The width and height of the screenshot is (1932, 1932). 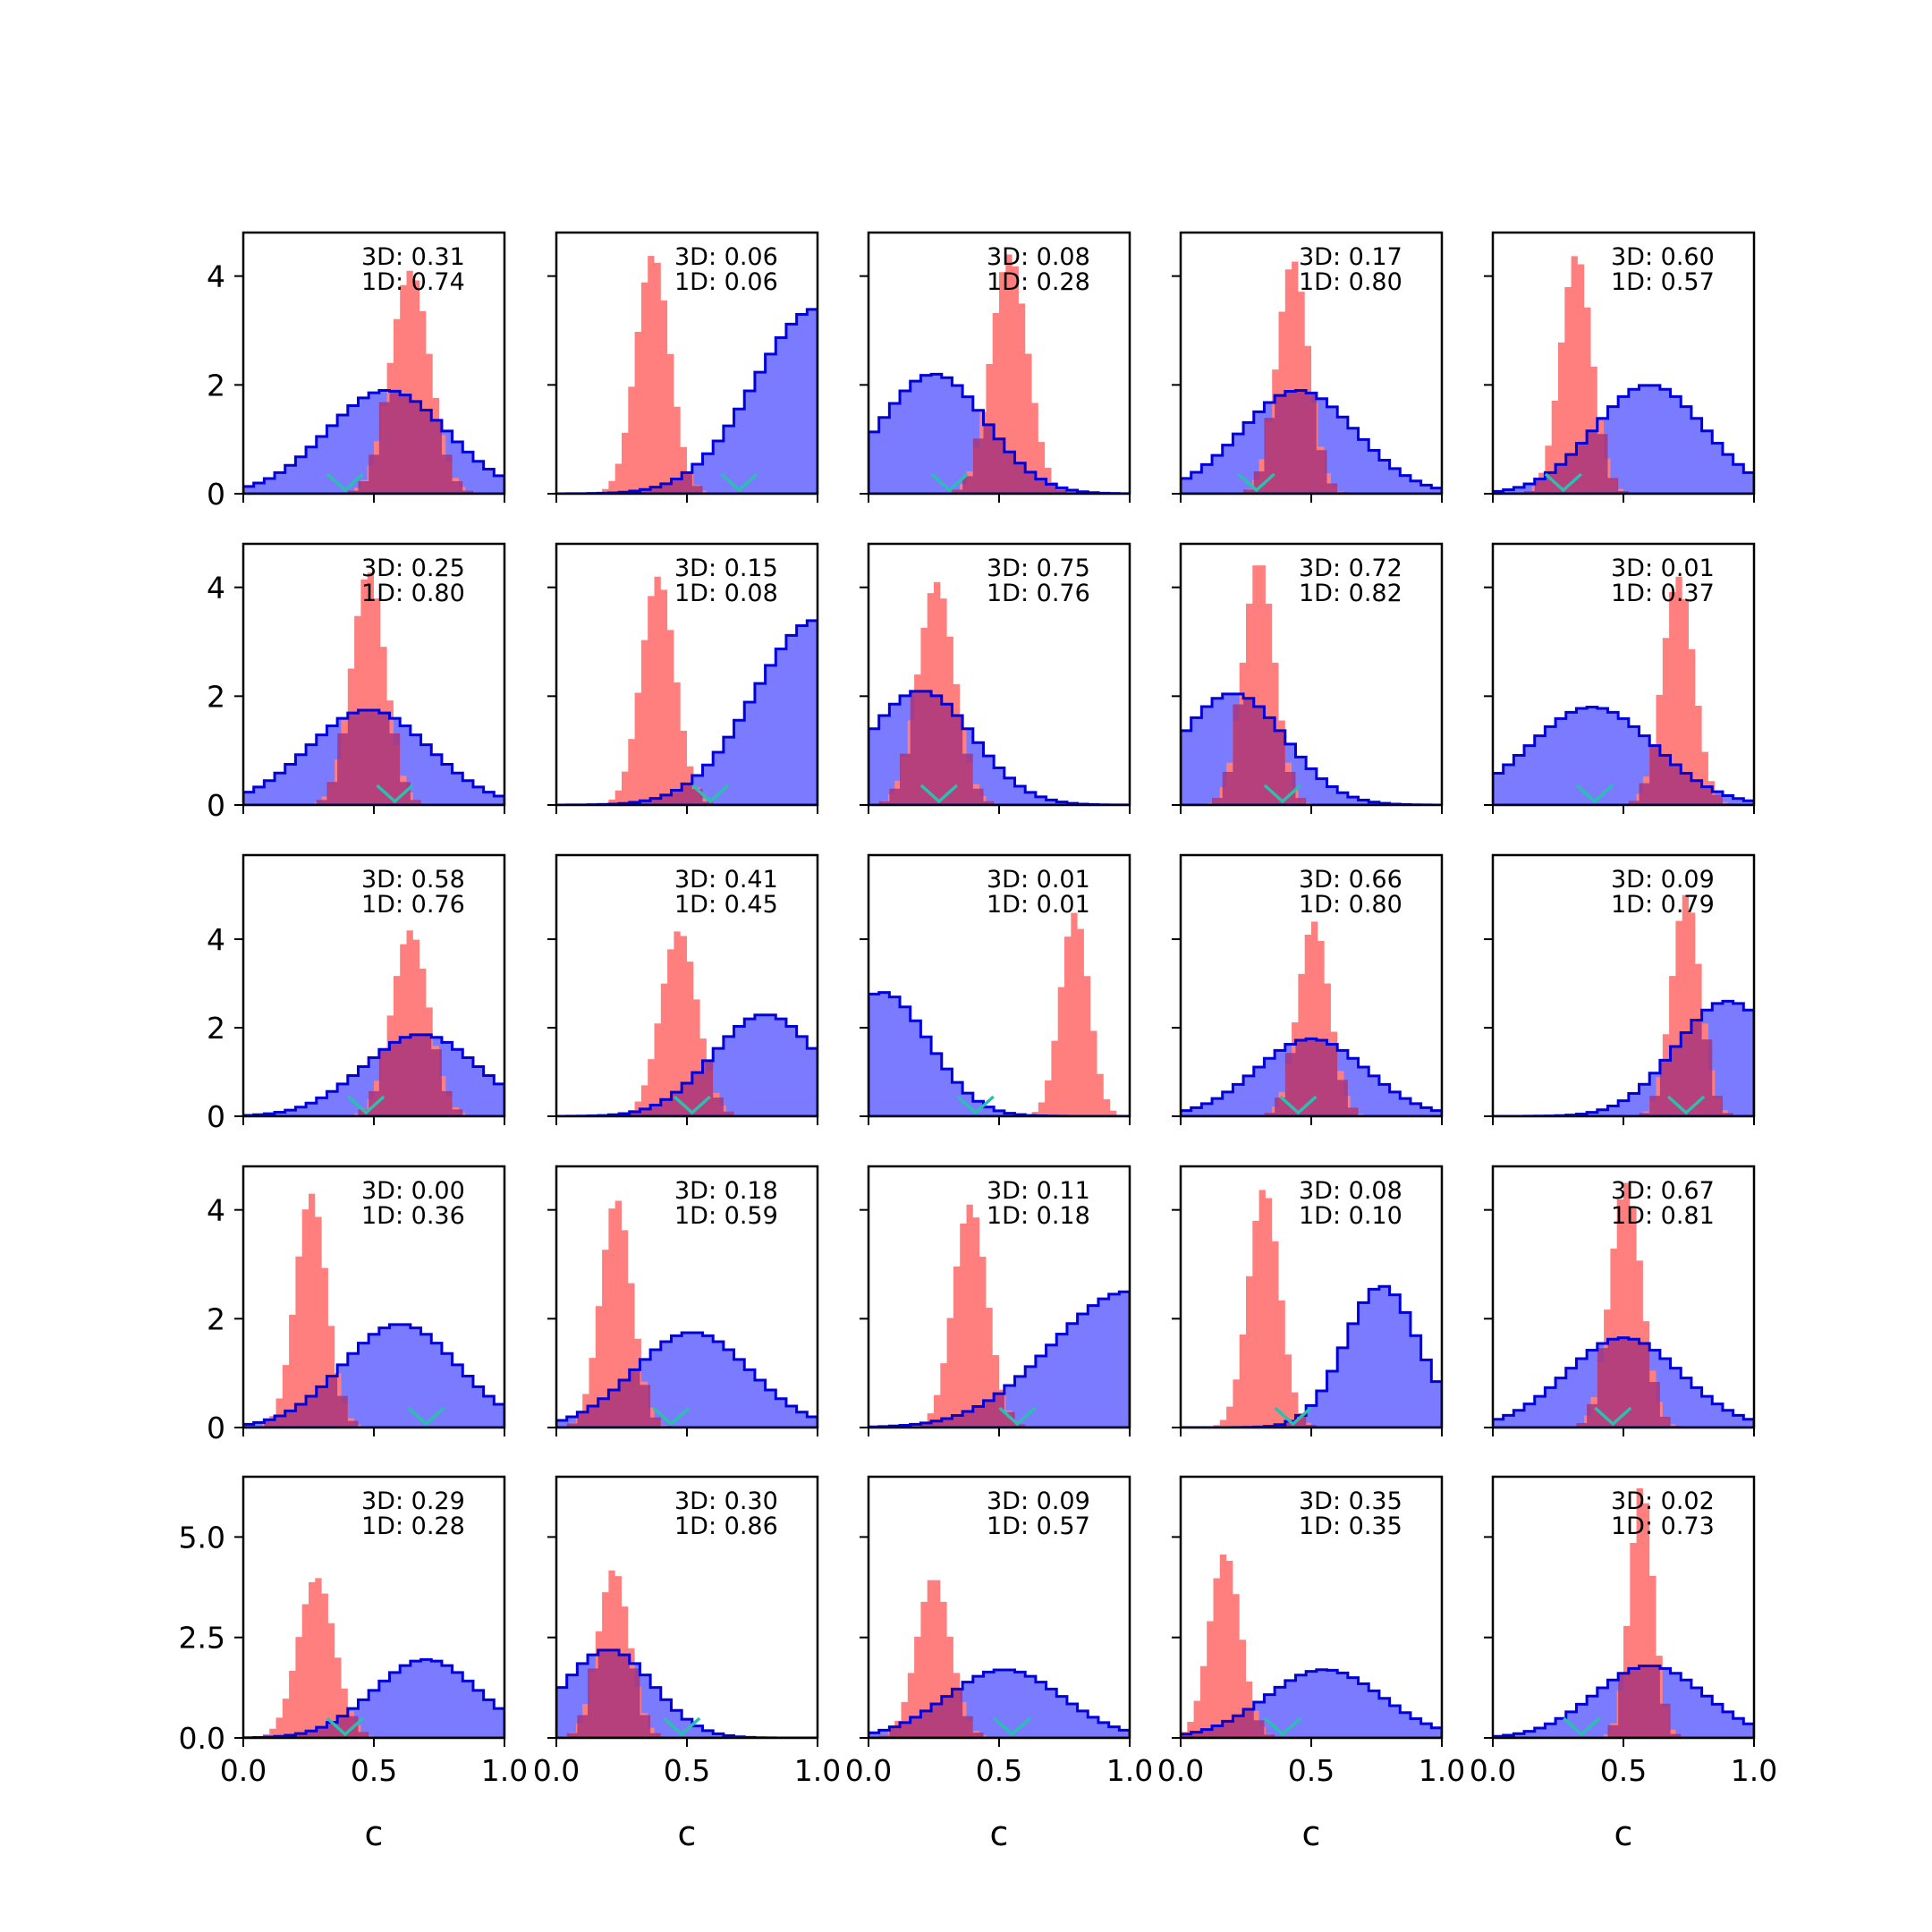 What do you see at coordinates (413, 905) in the screenshot?
I see `annotation-1d: 1D: 0.76` at bounding box center [413, 905].